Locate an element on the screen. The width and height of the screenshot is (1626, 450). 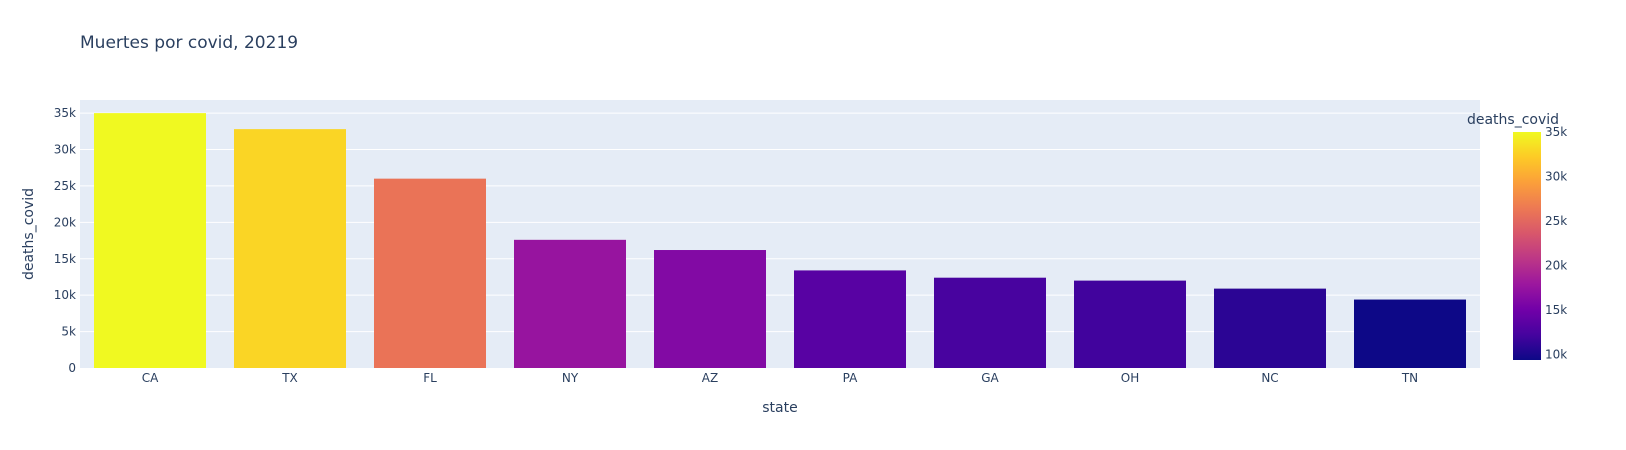
colorbar-ticks: 10k 15k 20k 25k 30k 35k is located at coordinates (1556, 243).